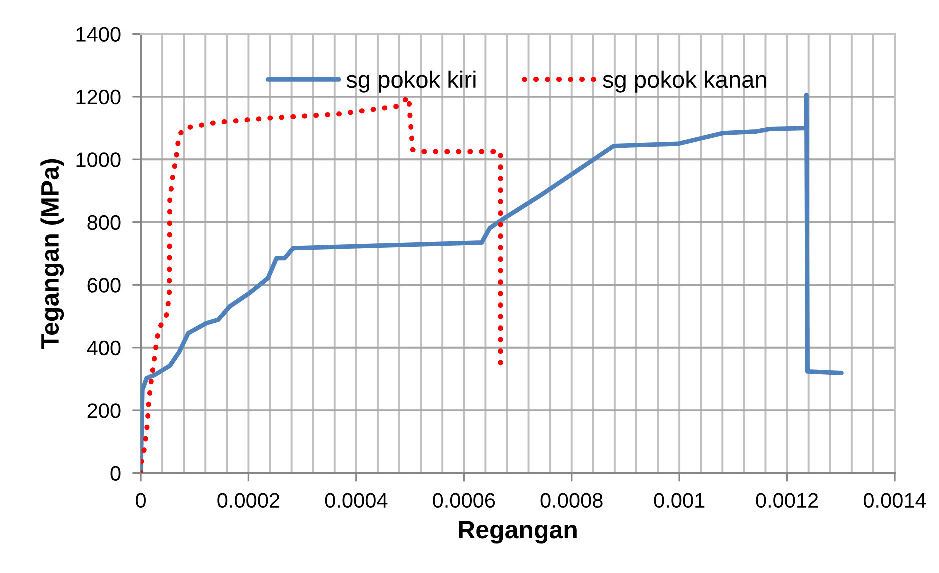 This screenshot has height=573, width=939. Describe the element at coordinates (518, 532) in the screenshot. I see `x-axis-title: Regangan` at that location.